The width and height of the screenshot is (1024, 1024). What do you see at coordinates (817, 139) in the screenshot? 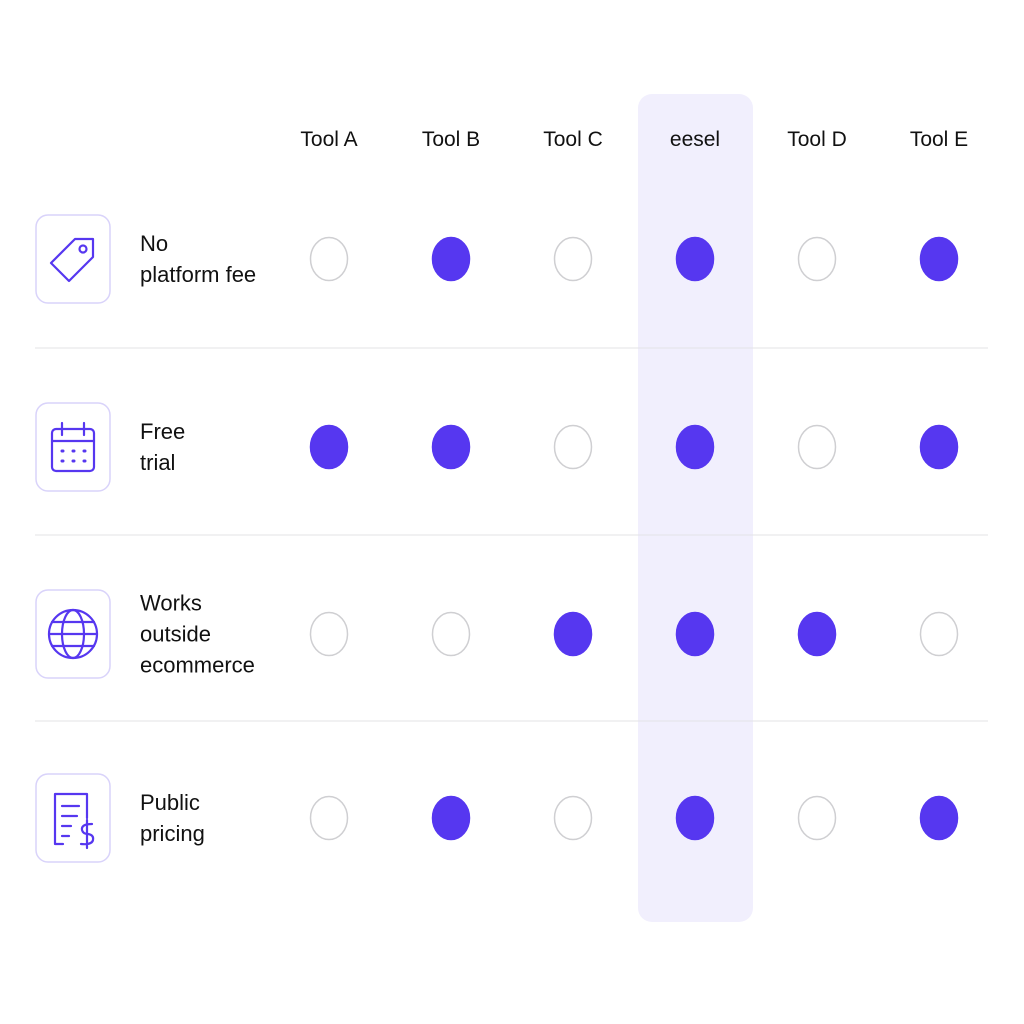
I see `column-header: Tool D` at bounding box center [817, 139].